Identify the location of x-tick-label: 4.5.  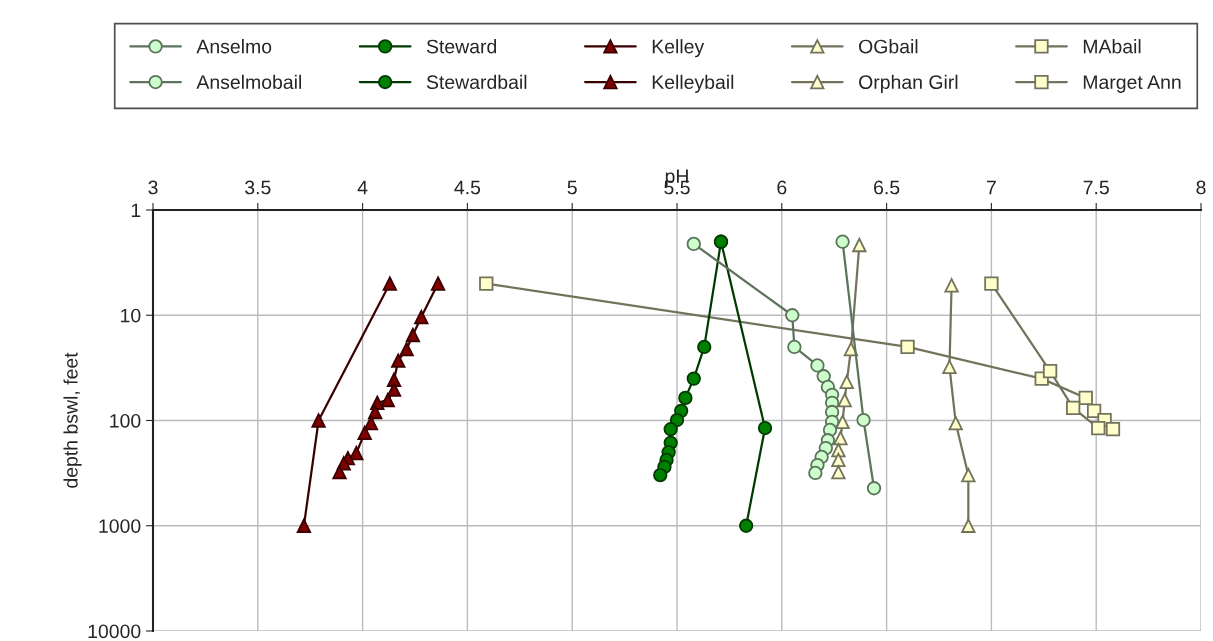
(467, 187).